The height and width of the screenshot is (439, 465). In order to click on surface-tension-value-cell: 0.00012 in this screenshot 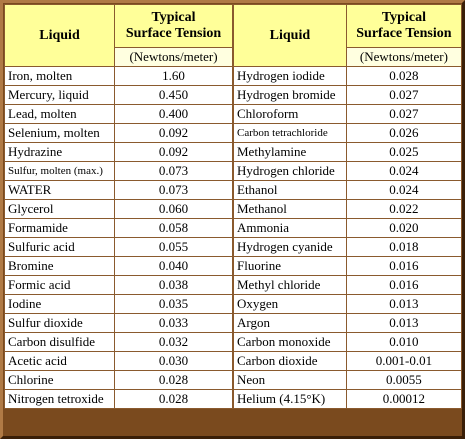, I will do `click(404, 399)`.